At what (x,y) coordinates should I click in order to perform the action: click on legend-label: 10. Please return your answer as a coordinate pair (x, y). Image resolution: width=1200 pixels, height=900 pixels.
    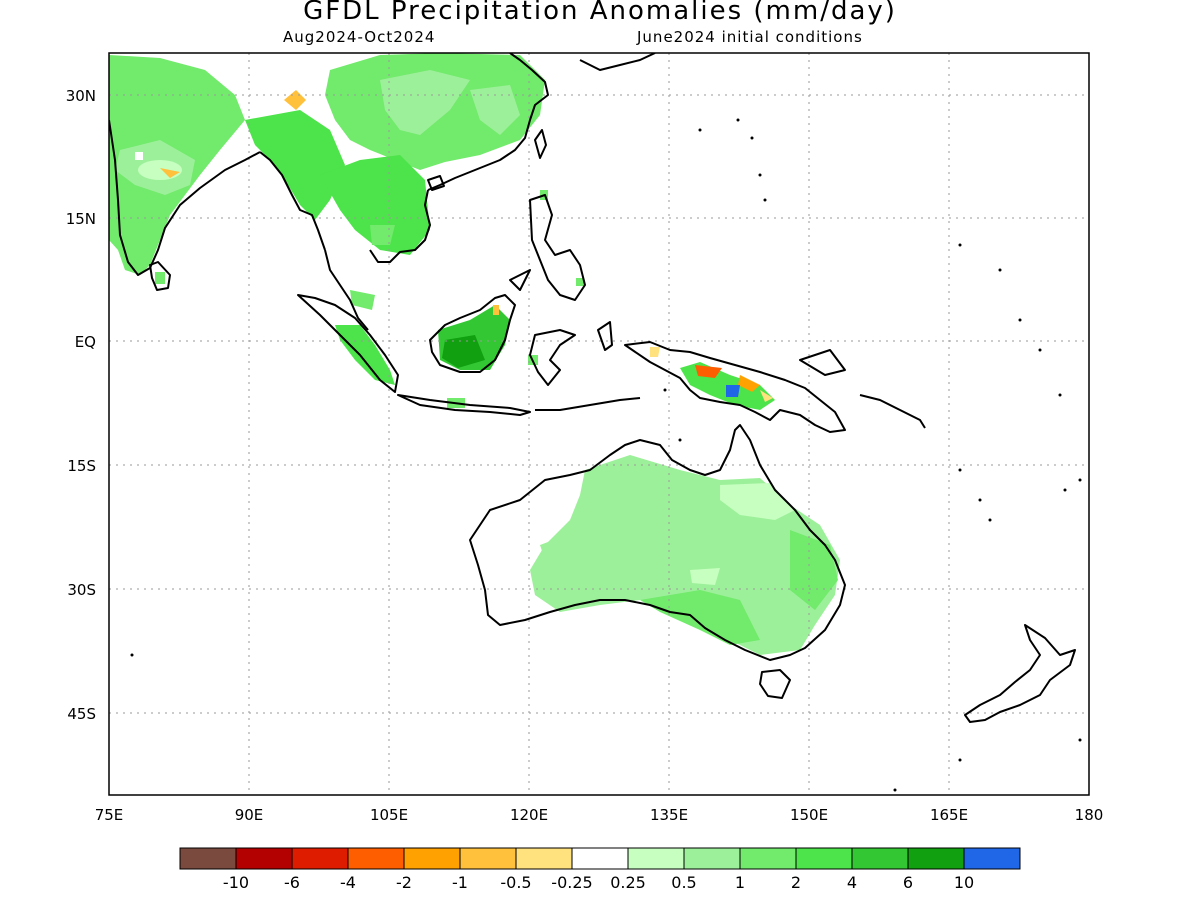
    Looking at the image, I should click on (964, 882).